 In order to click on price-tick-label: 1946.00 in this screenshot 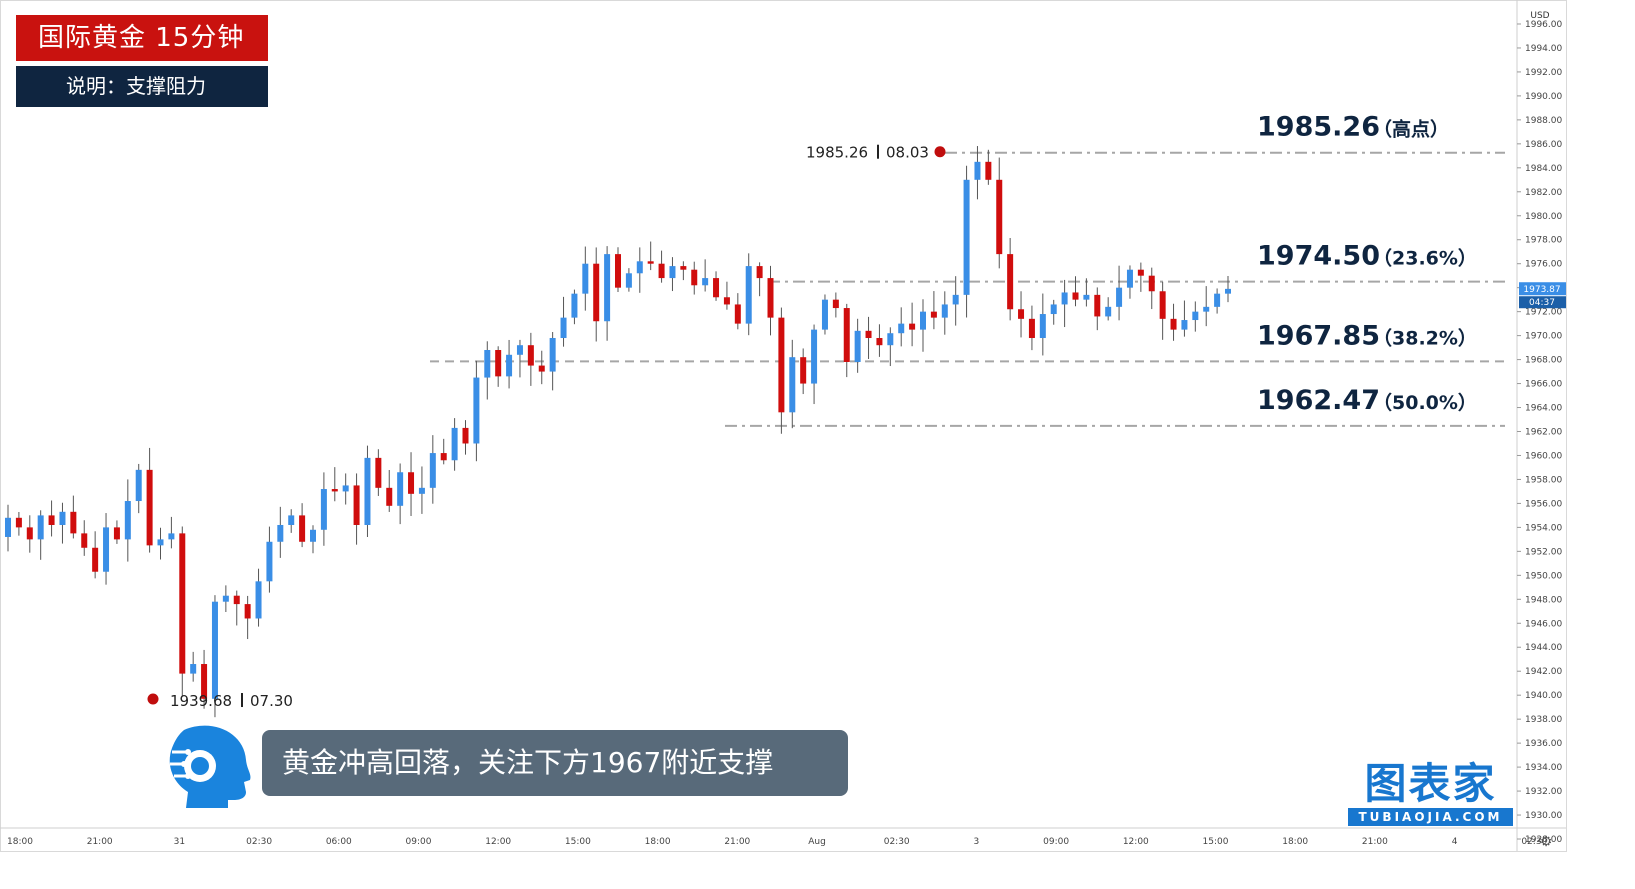, I will do `click(1543, 624)`.